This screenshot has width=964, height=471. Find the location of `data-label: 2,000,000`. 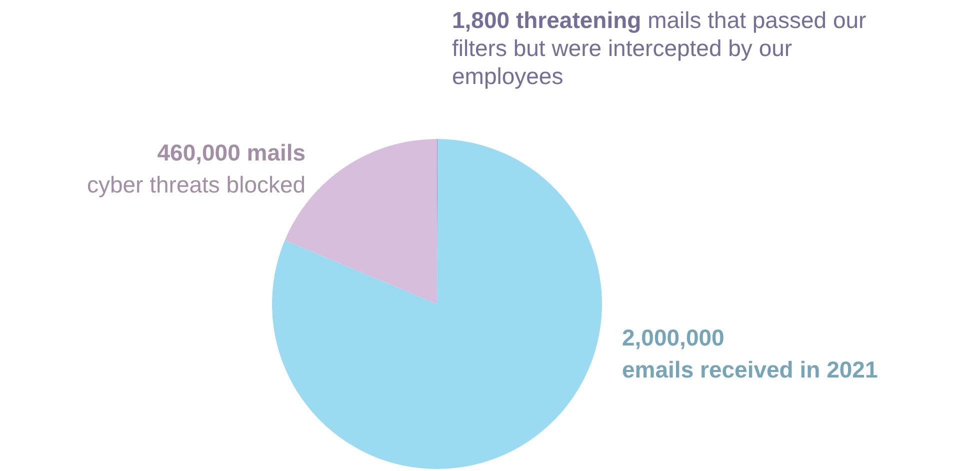

data-label: 2,000,000 is located at coordinates (673, 337).